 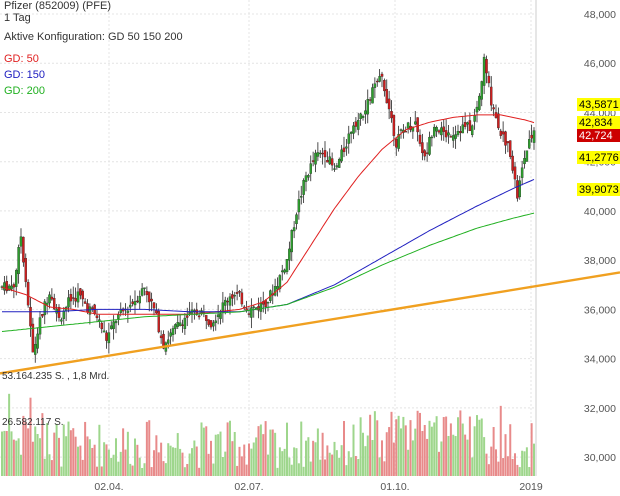 What do you see at coordinates (599, 158) in the screenshot?
I see `value-badge-text: 41,2776` at bounding box center [599, 158].